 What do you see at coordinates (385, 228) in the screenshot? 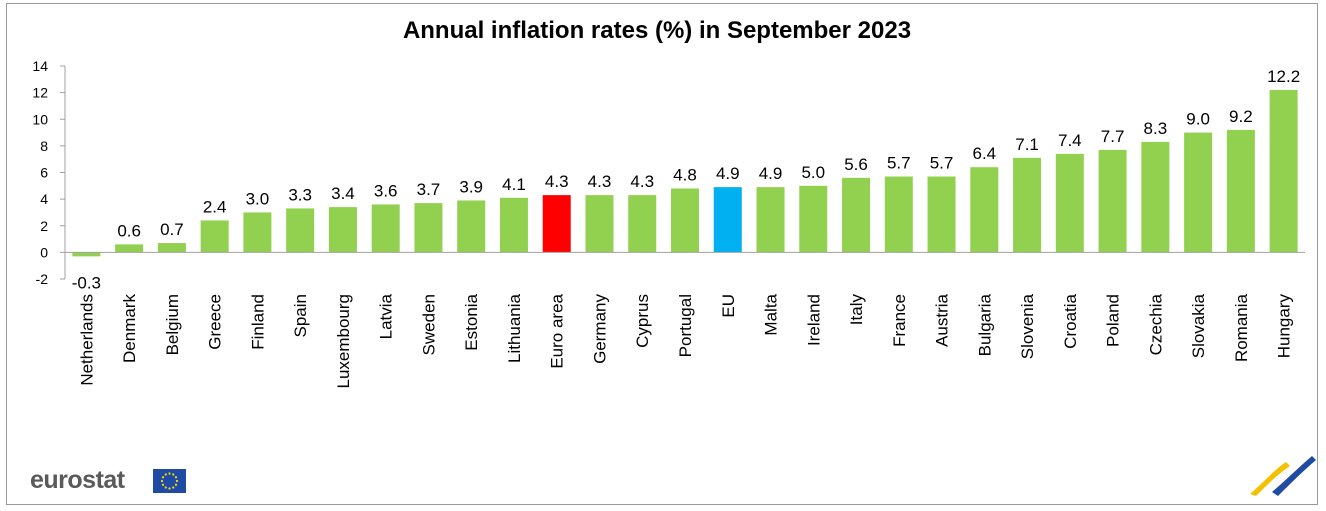
I see `bar-latvia` at bounding box center [385, 228].